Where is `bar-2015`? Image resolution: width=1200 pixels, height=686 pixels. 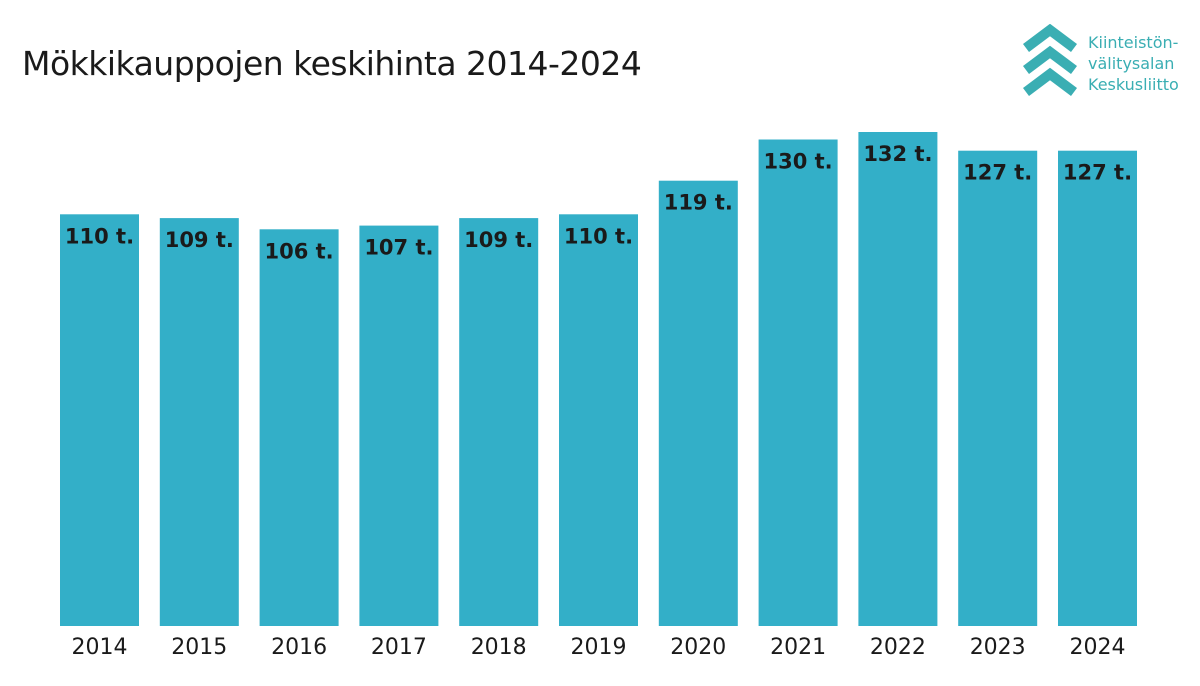 bar-2015 is located at coordinates (199, 422).